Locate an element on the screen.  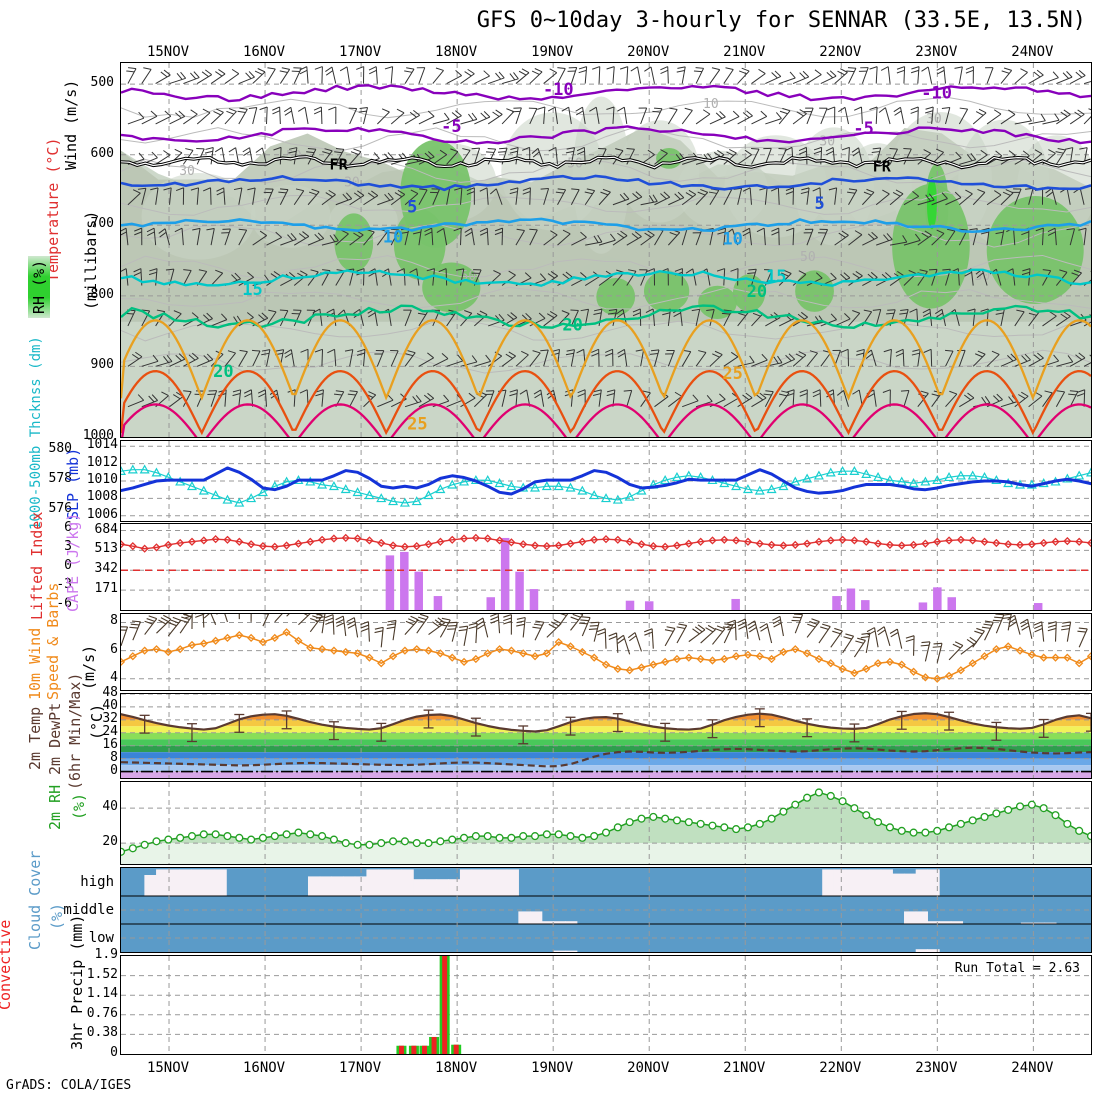
date-label-19nov-bottom: 19NOV is located at coordinates (552, 1068).